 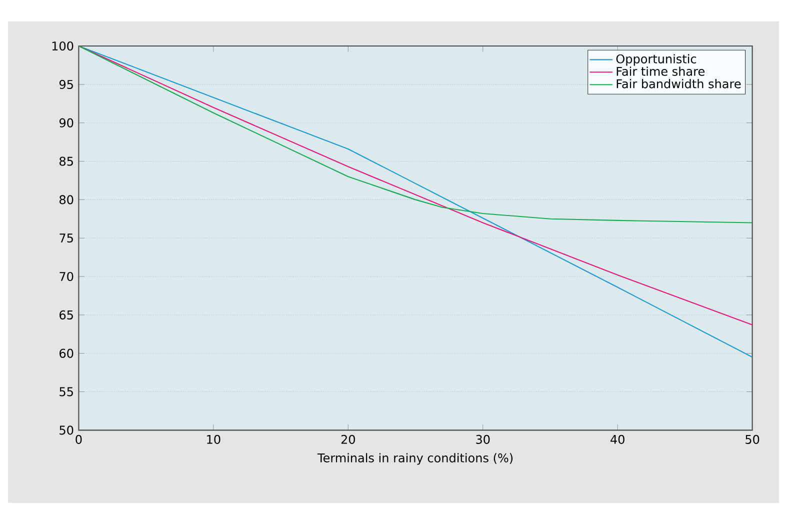 I want to click on legend-label: Opportunistic, so click(x=656, y=60).